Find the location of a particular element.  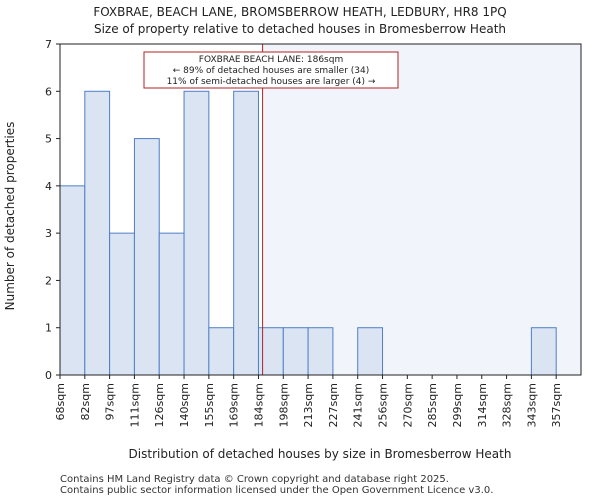

x-tick-label: 97sqm is located at coordinates (110, 401).